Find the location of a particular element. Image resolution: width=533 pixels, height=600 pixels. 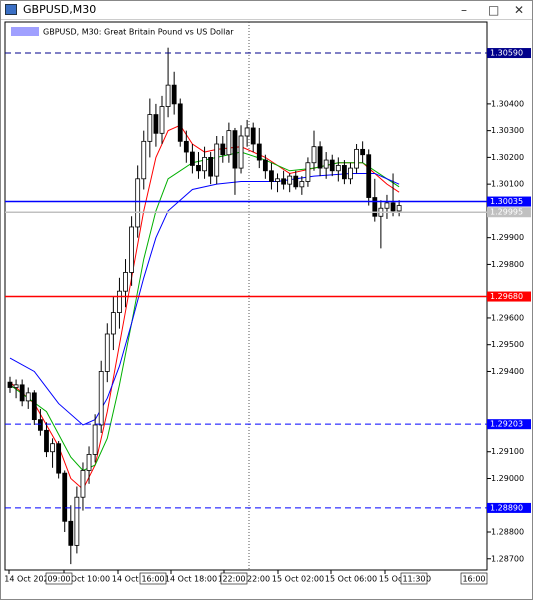

y-tick-label: 1.29400 is located at coordinates (507, 371).